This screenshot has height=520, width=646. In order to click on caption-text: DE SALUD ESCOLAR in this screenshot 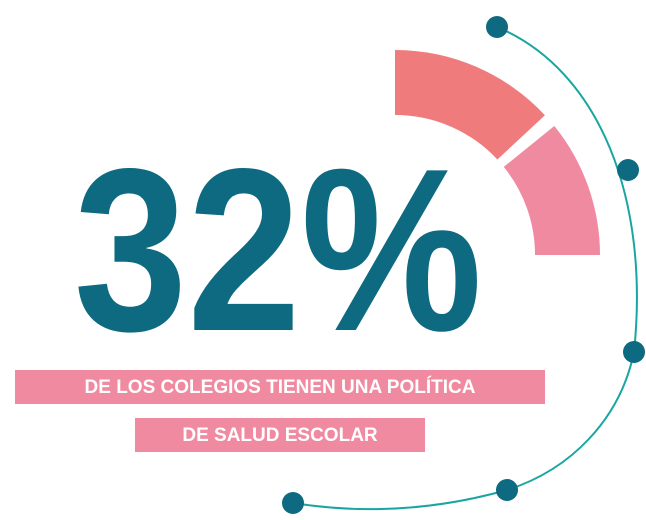, I will do `click(280, 435)`.